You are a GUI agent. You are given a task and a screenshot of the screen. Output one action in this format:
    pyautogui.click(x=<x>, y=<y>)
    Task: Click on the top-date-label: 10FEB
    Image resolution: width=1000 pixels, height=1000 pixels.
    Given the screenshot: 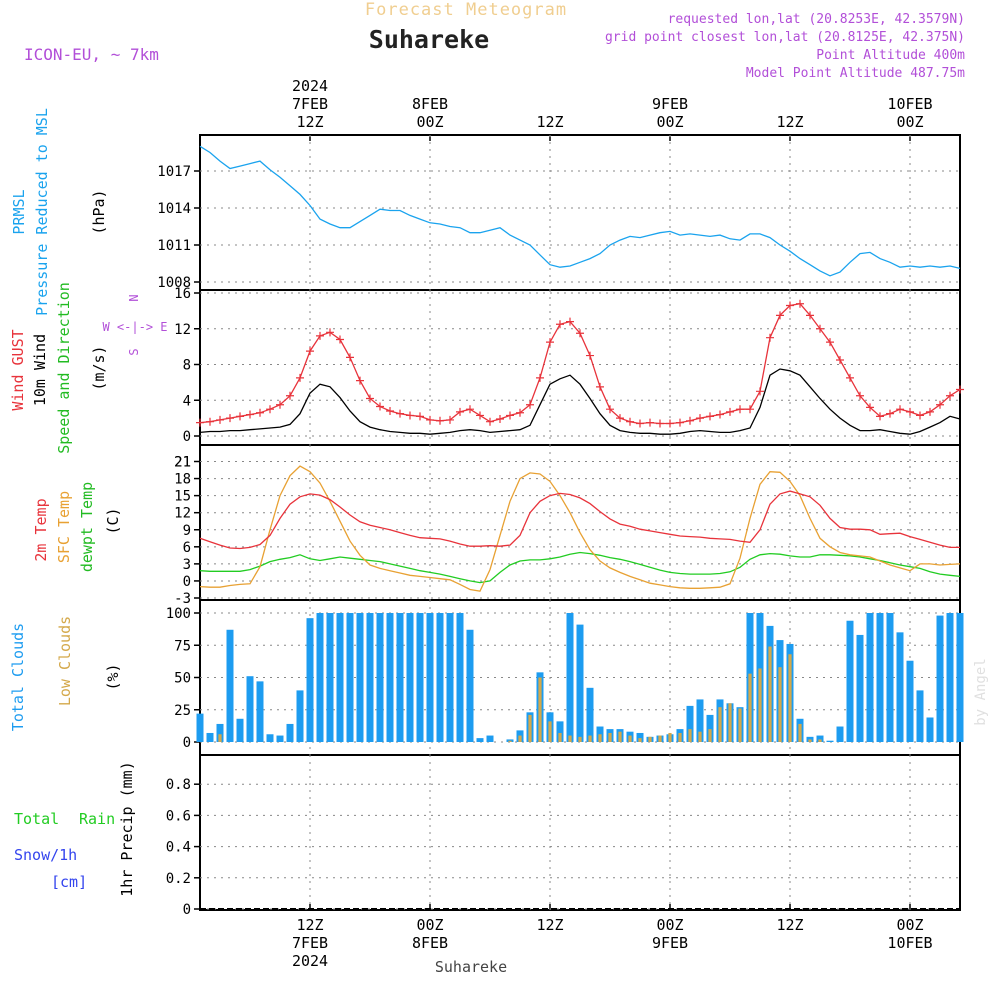 What is the action you would take?
    pyautogui.click(x=909, y=104)
    